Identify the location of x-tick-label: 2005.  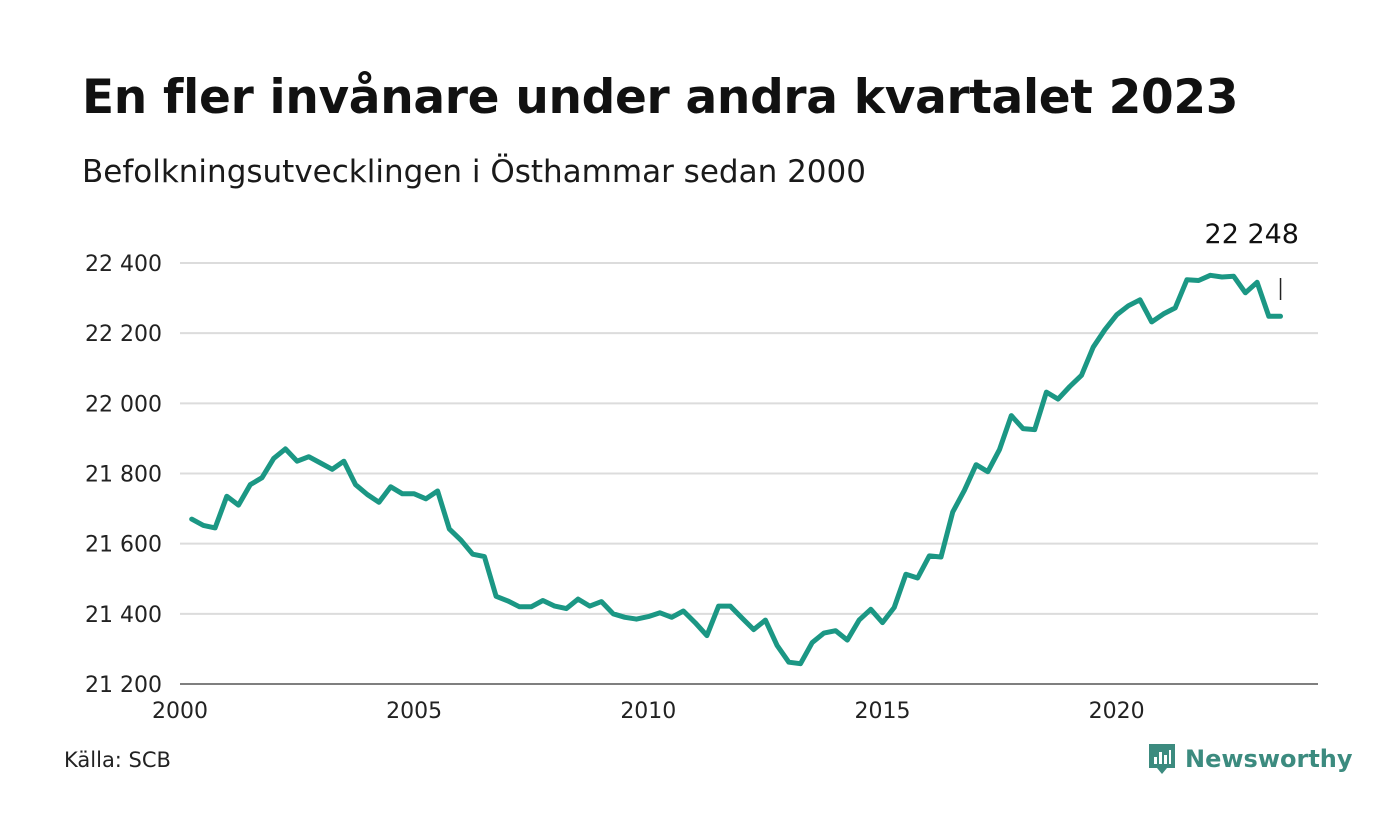
(414, 711).